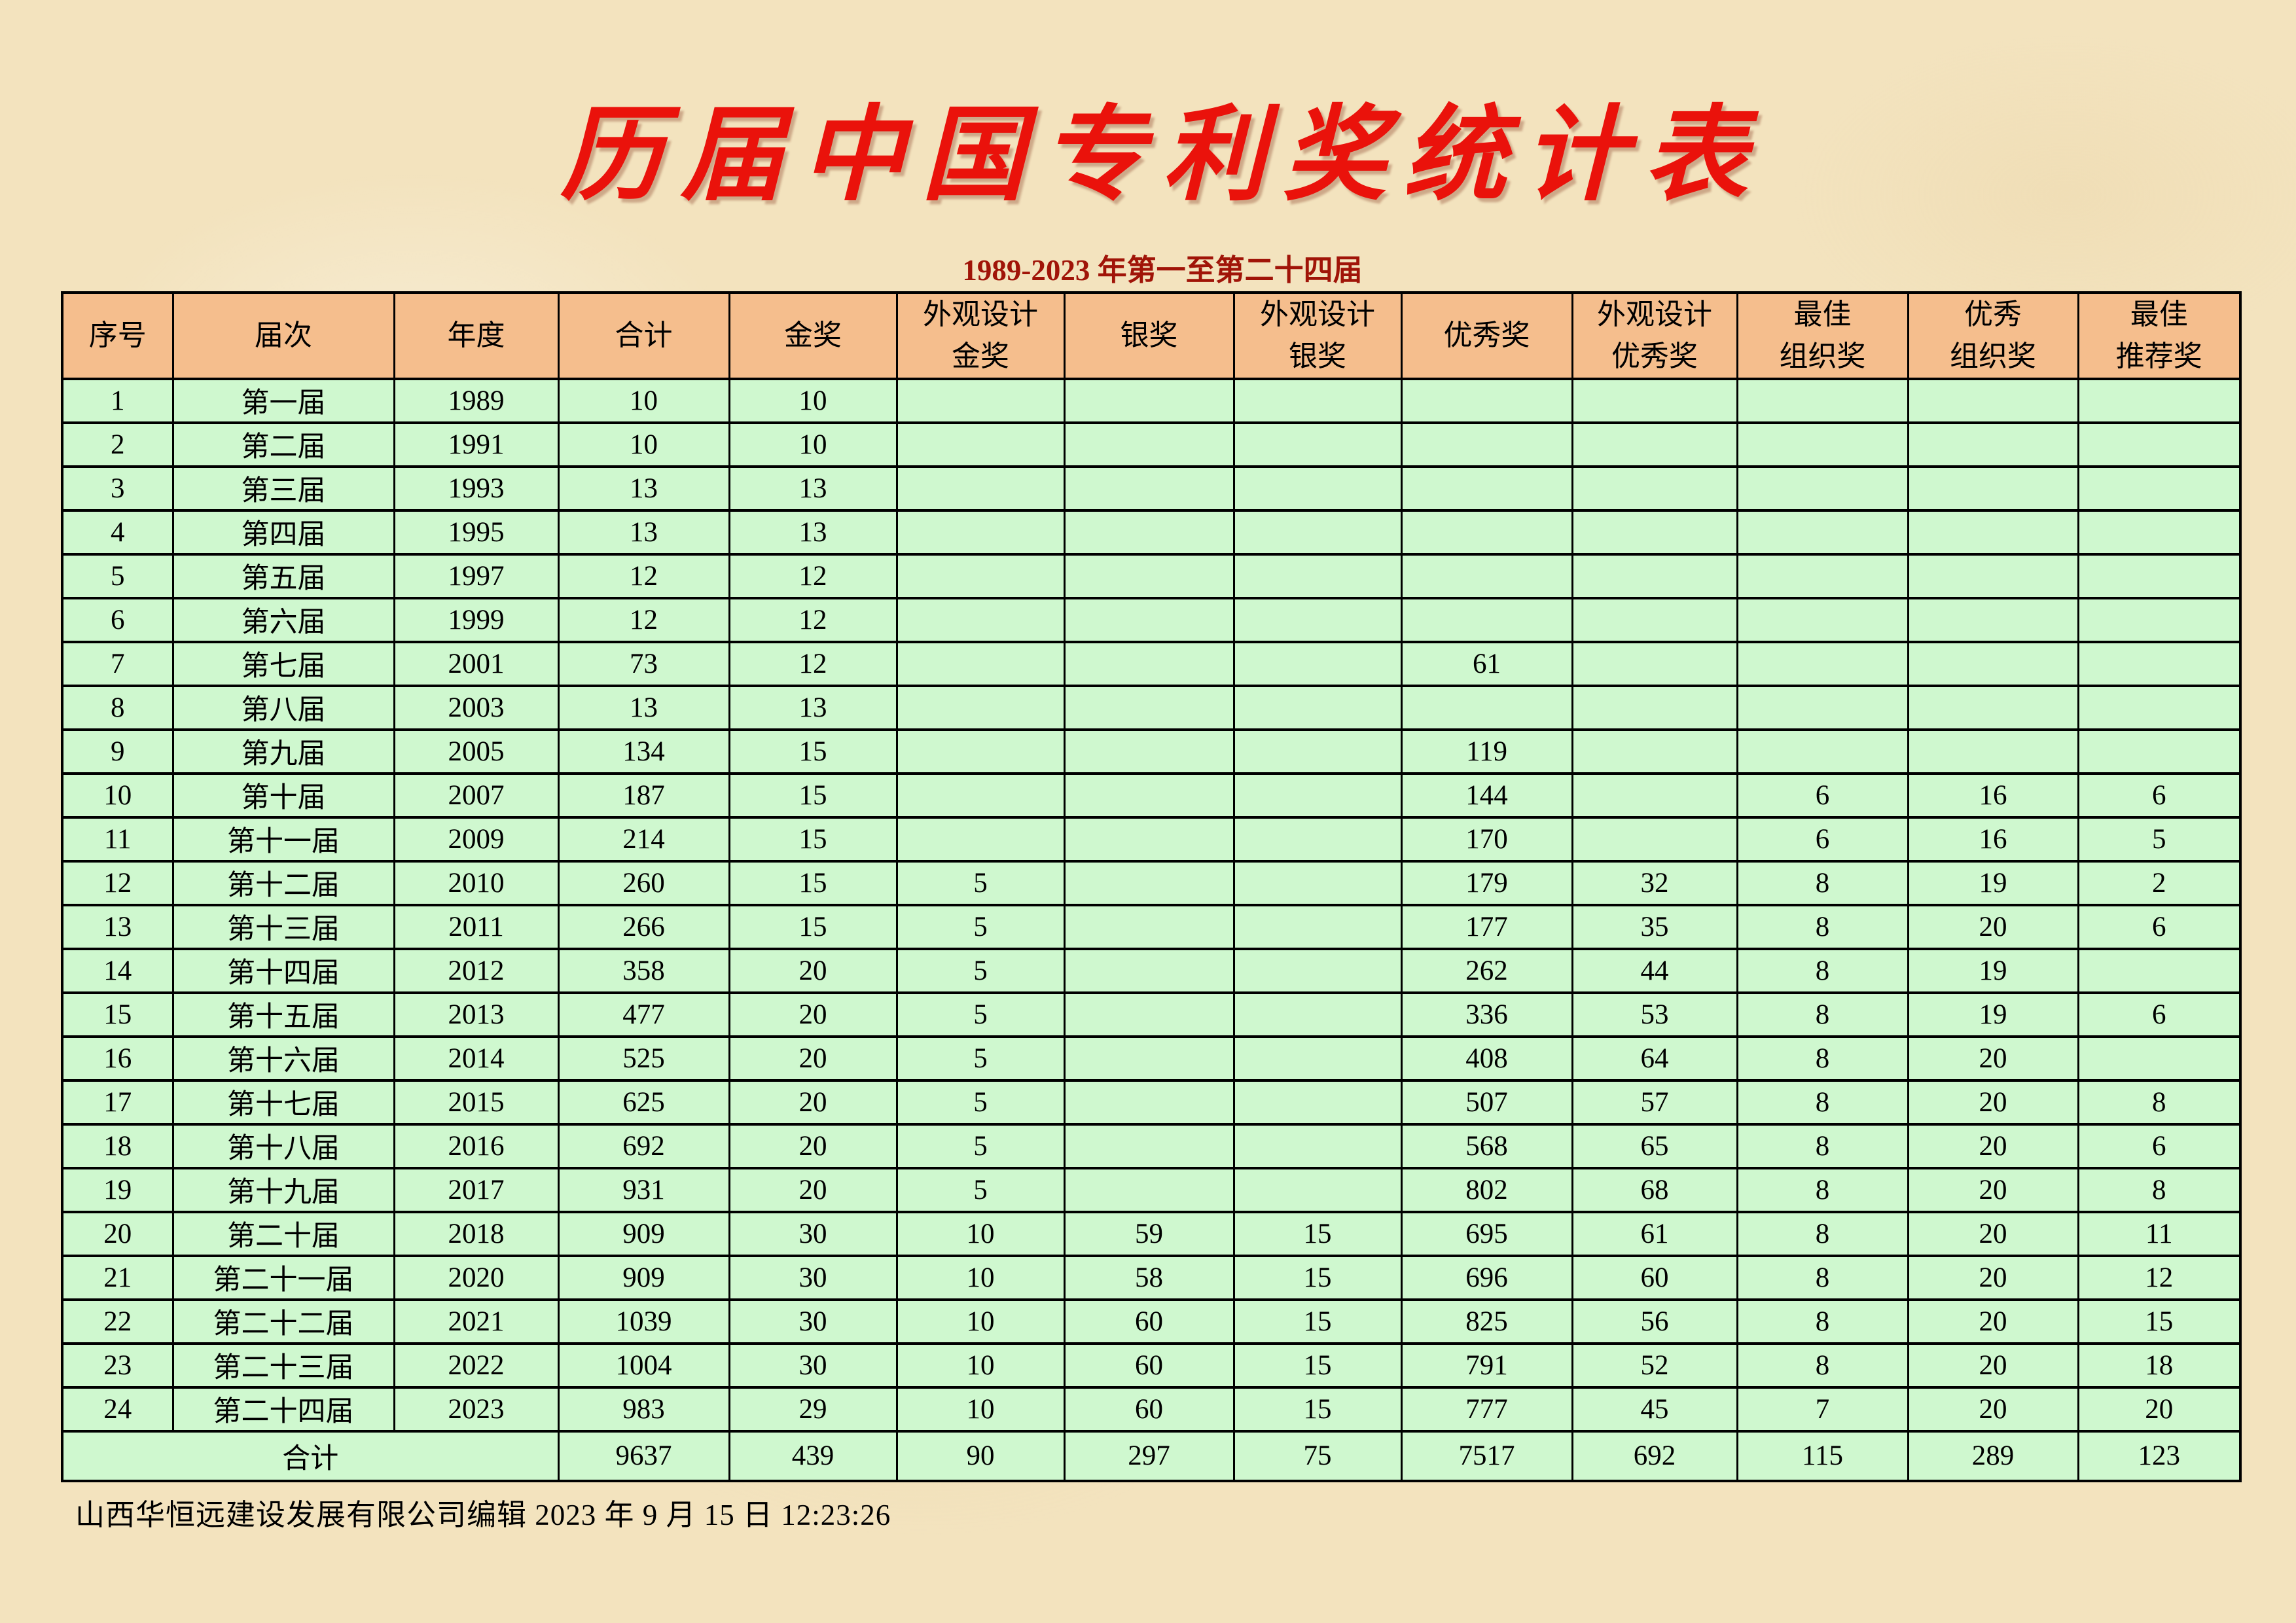  I want to click on header-cell: 优秀 组织奖, so click(1993, 335).